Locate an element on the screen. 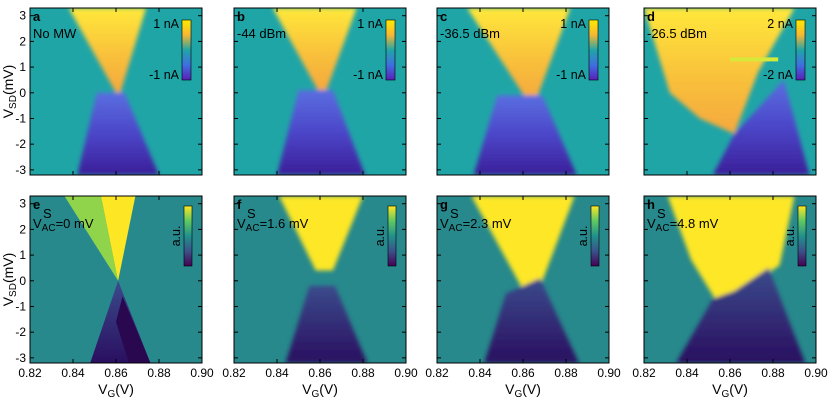  panel-a: 3 2 1 0 -1 -2 -3 VSD(mV) 1 nA -1 nA a No MW is located at coordinates (101, 92).